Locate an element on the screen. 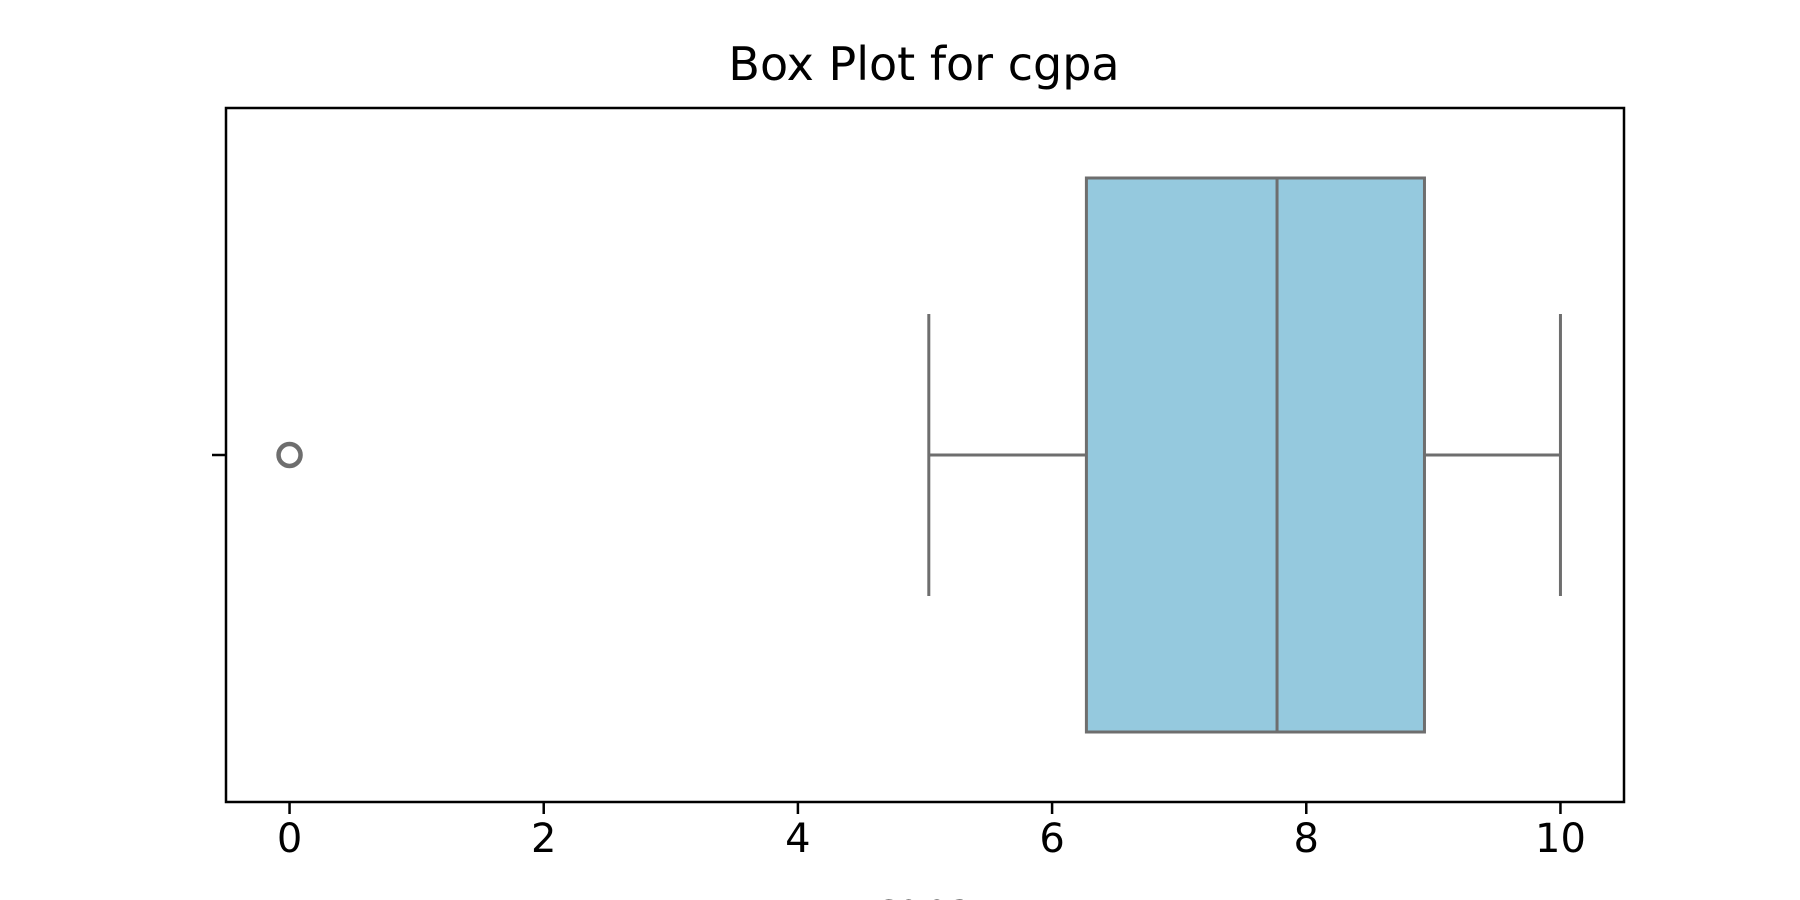 Image resolution: width=1800 pixels, height=900 pixels. x-axis-label: cgpa is located at coordinates (923, 893).